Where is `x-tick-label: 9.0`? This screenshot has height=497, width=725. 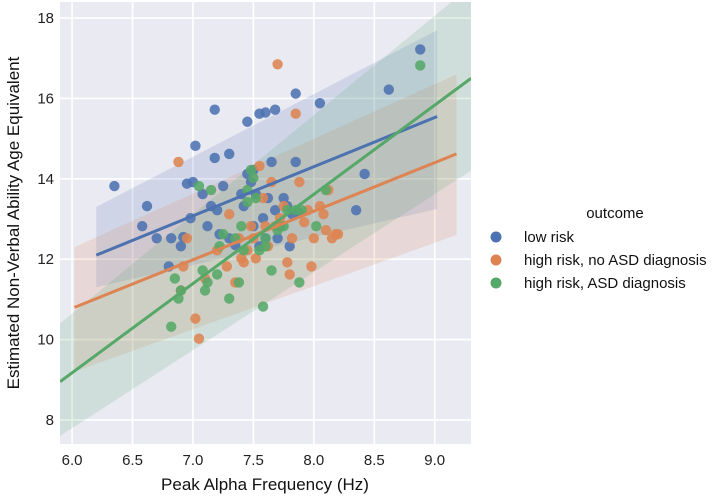
x-tick-label: 9.0 is located at coordinates (434, 460).